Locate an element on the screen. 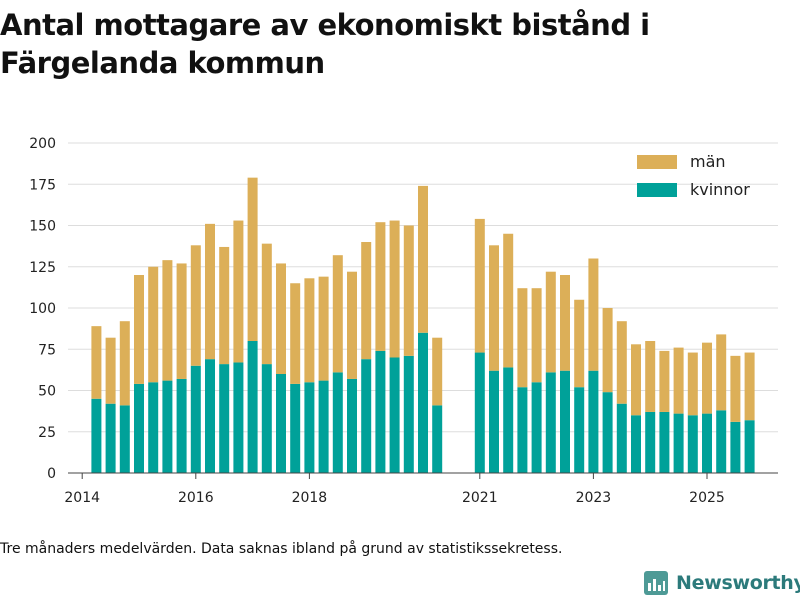 This screenshot has height=600, width=800. y-tick-label: 100 is located at coordinates (42, 309).